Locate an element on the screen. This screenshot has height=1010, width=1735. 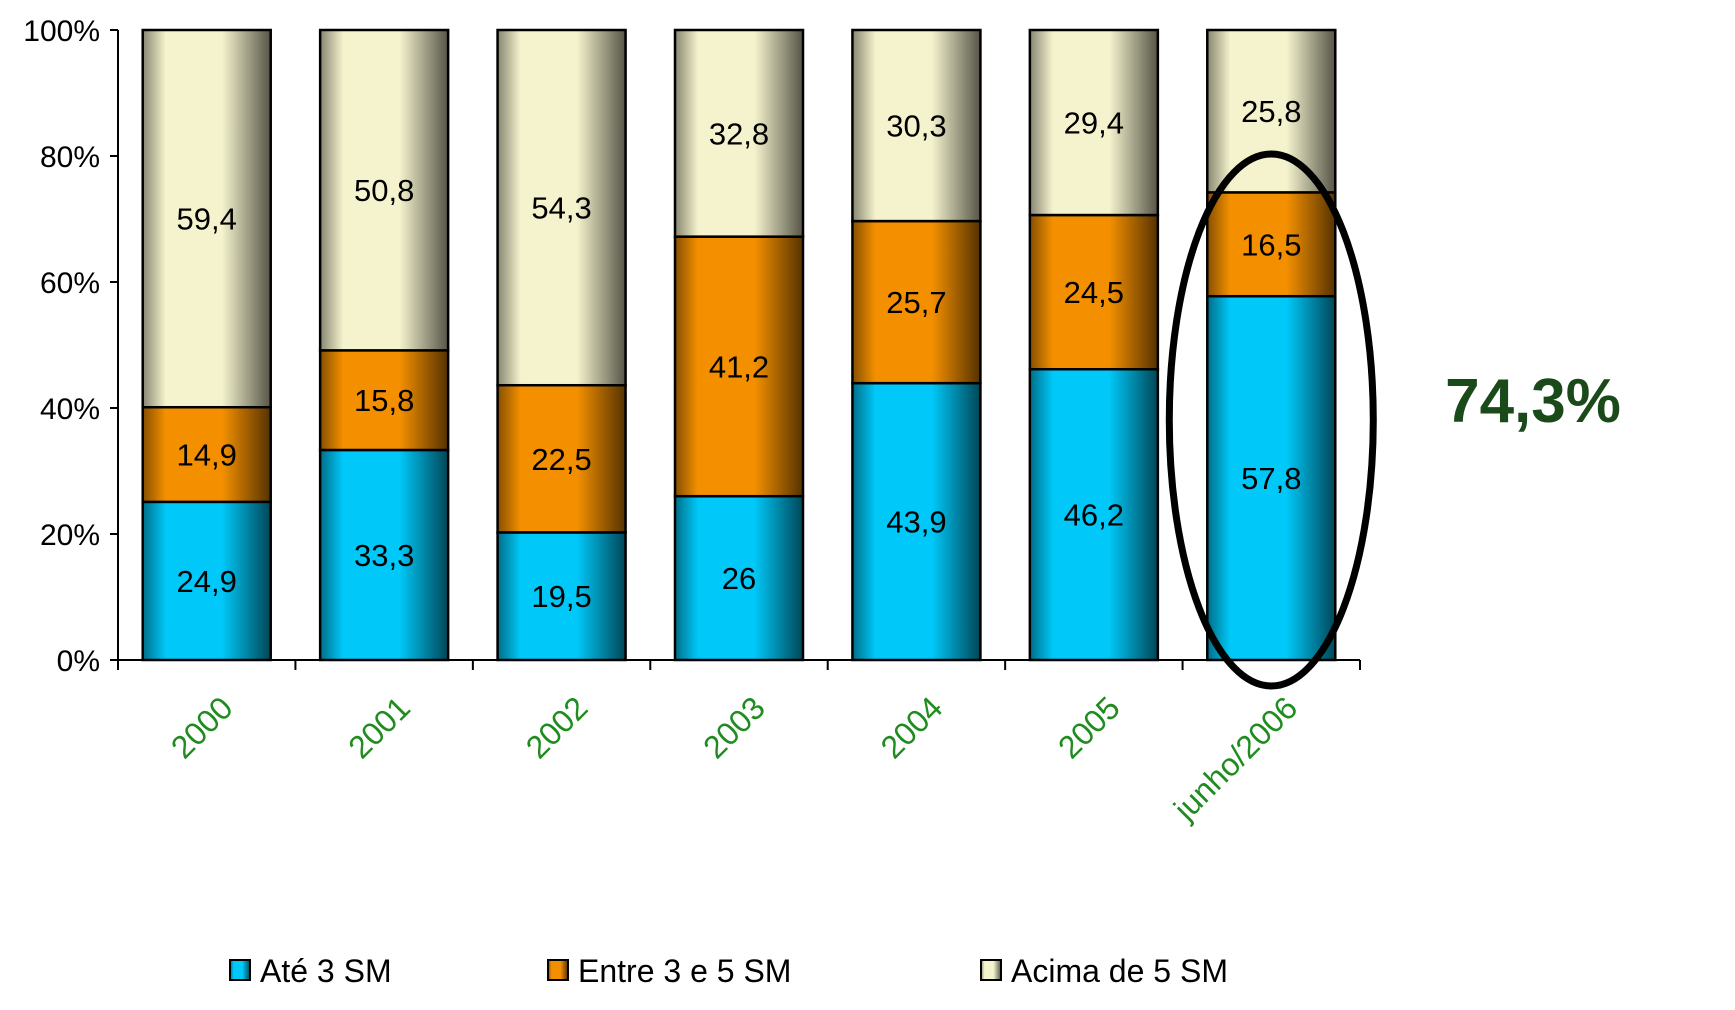
bar-entre-3-e-5-sm-2005 is located at coordinates (1094, 292).